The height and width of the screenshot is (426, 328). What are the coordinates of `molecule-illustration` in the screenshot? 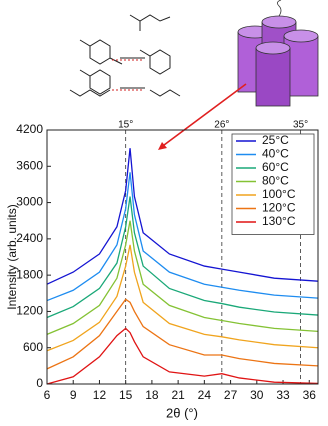 It's located at (125, 55).